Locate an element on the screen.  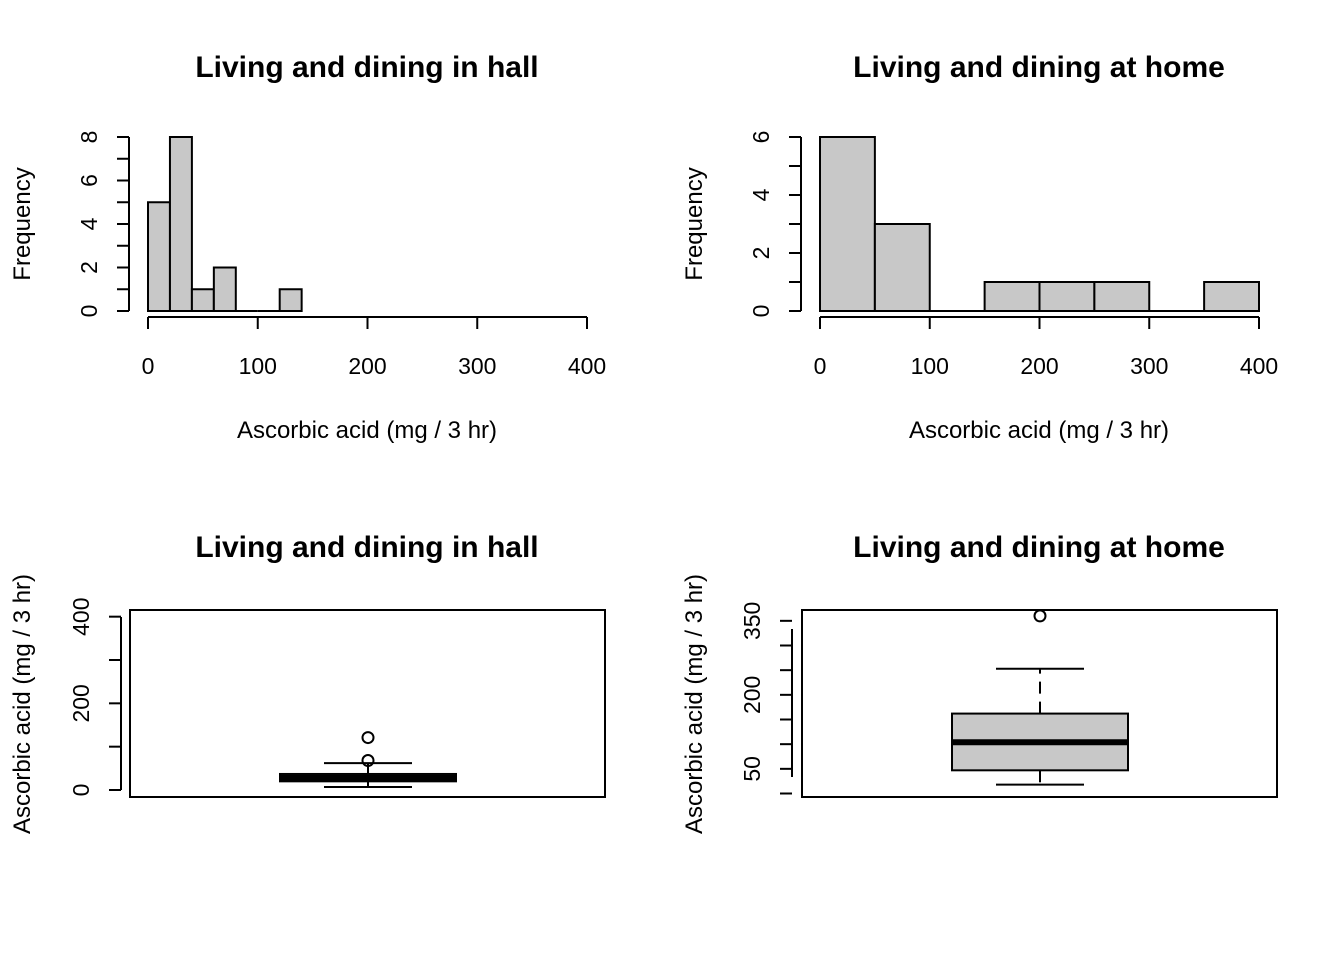
y-tick-label: 400 is located at coordinates (81, 616).